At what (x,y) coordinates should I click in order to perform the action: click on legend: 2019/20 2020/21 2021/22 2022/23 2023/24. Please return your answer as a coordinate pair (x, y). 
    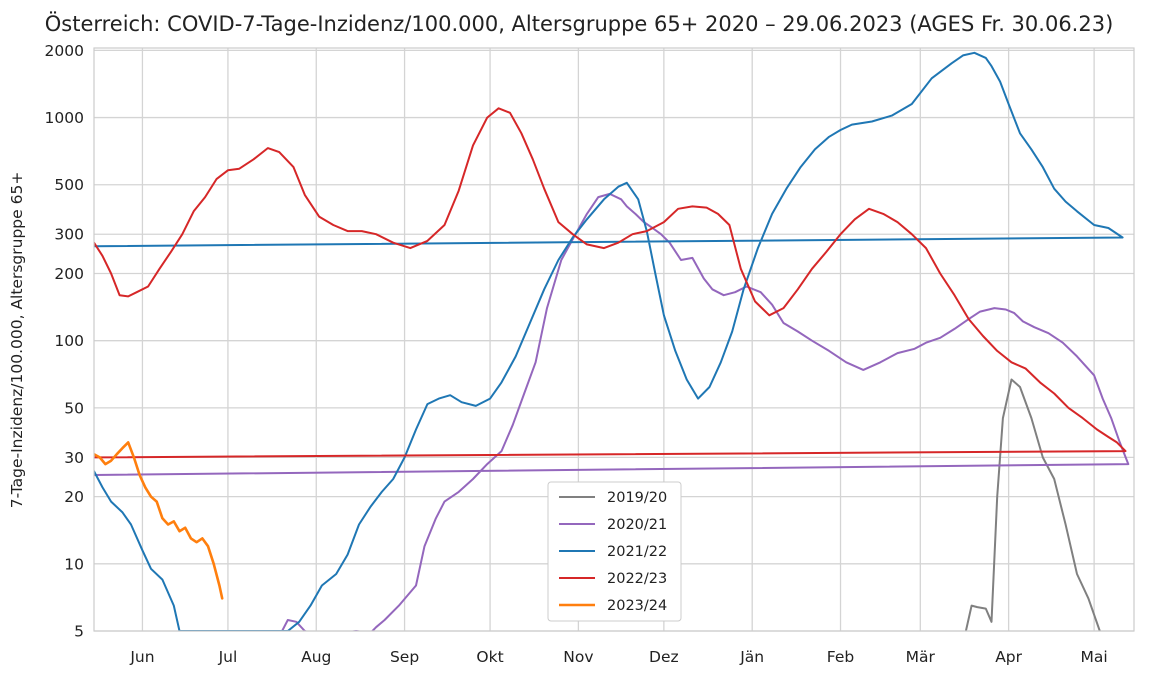
    Looking at the image, I should click on (614, 551).